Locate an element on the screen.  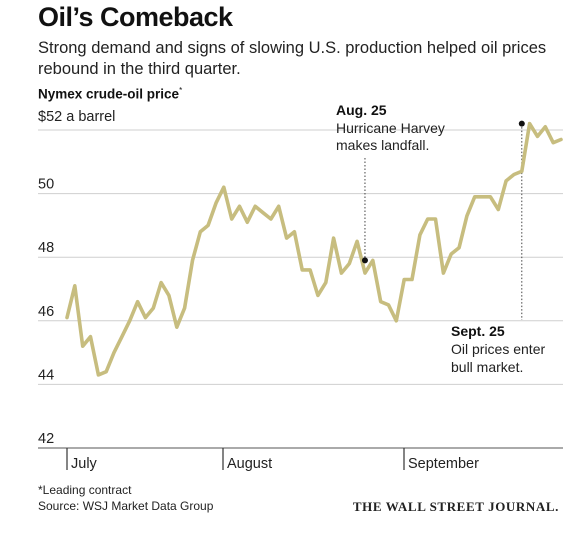
x-tick-label: August is located at coordinates (249, 464).